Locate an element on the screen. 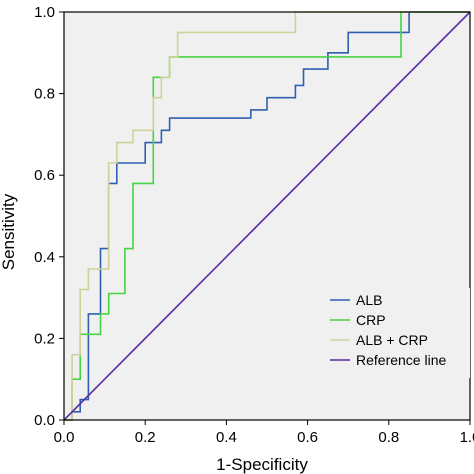 This screenshot has width=474, height=474. y-tick-label: 0.0 is located at coordinates (44, 420).